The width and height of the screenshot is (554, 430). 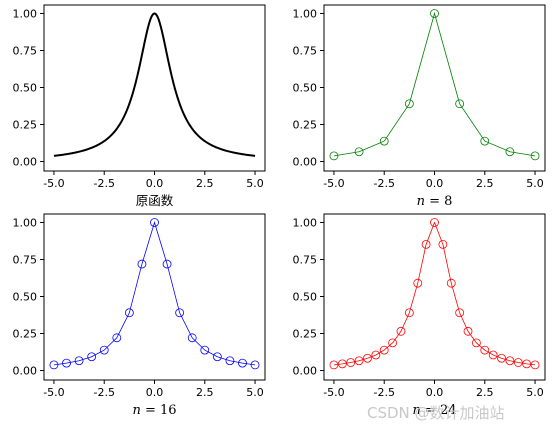 I want to click on x-axis-label: 原函数, so click(x=155, y=200).